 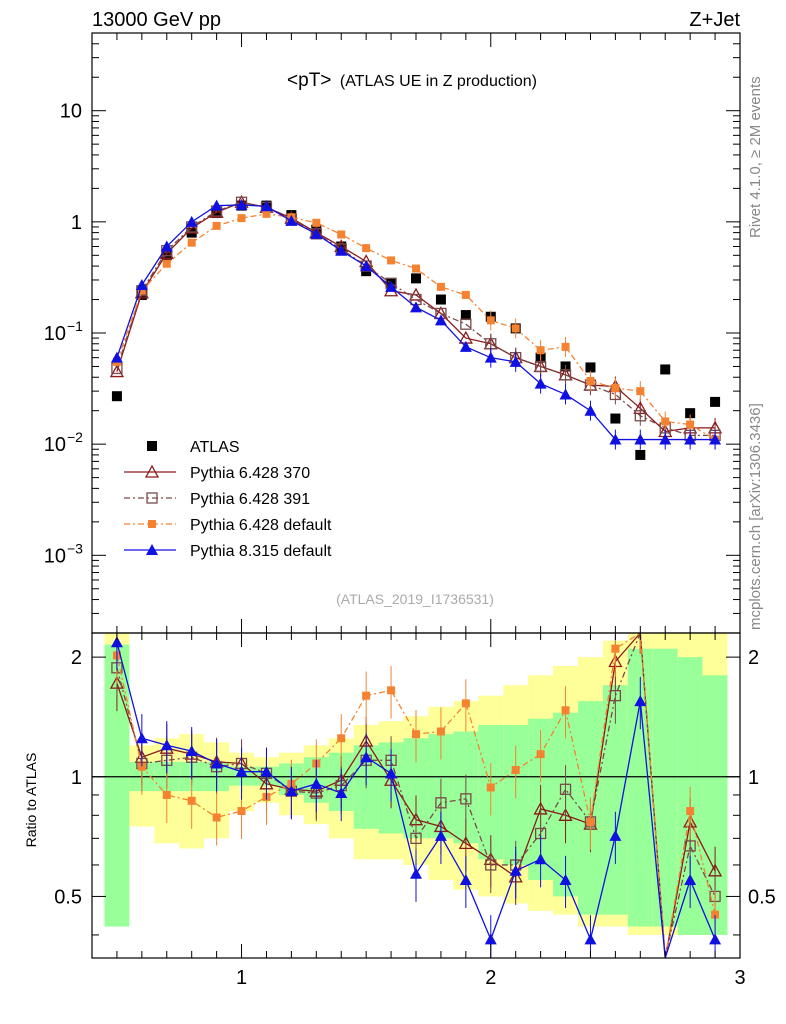 I want to click on x-tick-label: 3, so click(x=739, y=978).